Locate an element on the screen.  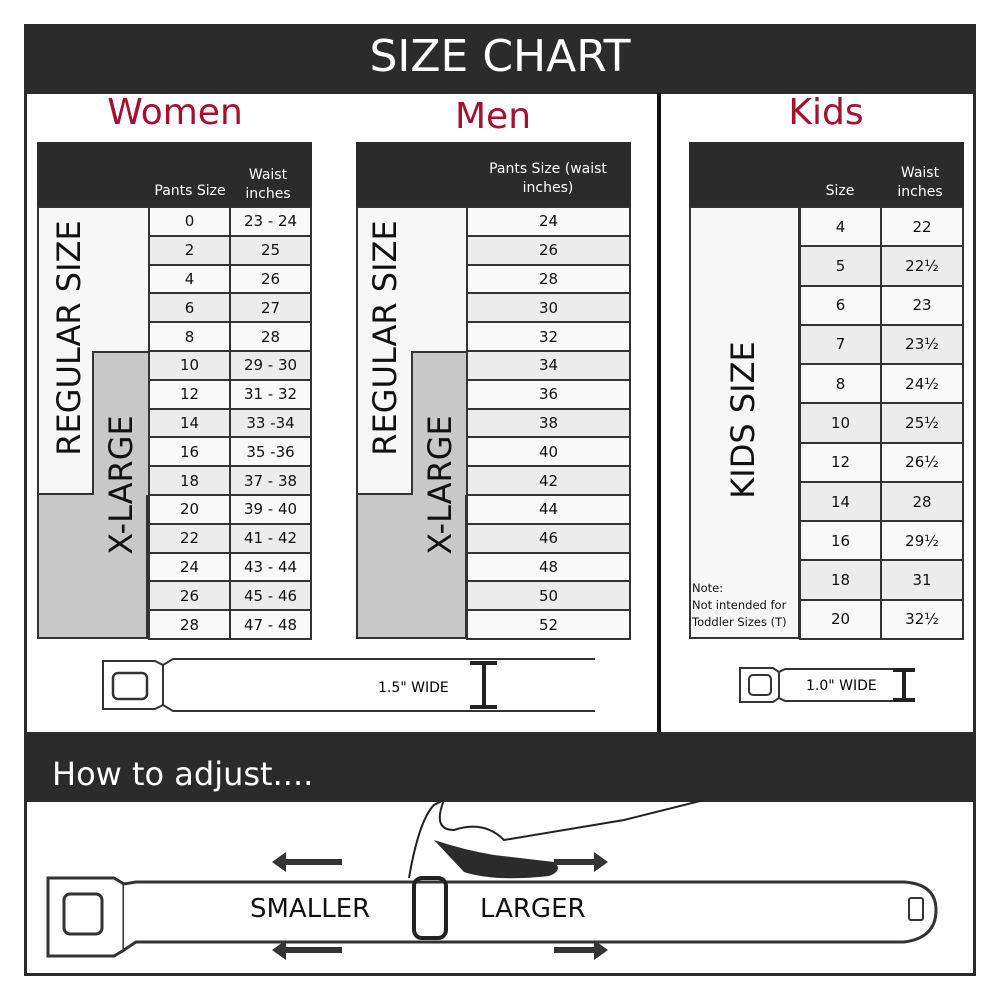
kids-waist-cell: 32½ is located at coordinates (922, 619).